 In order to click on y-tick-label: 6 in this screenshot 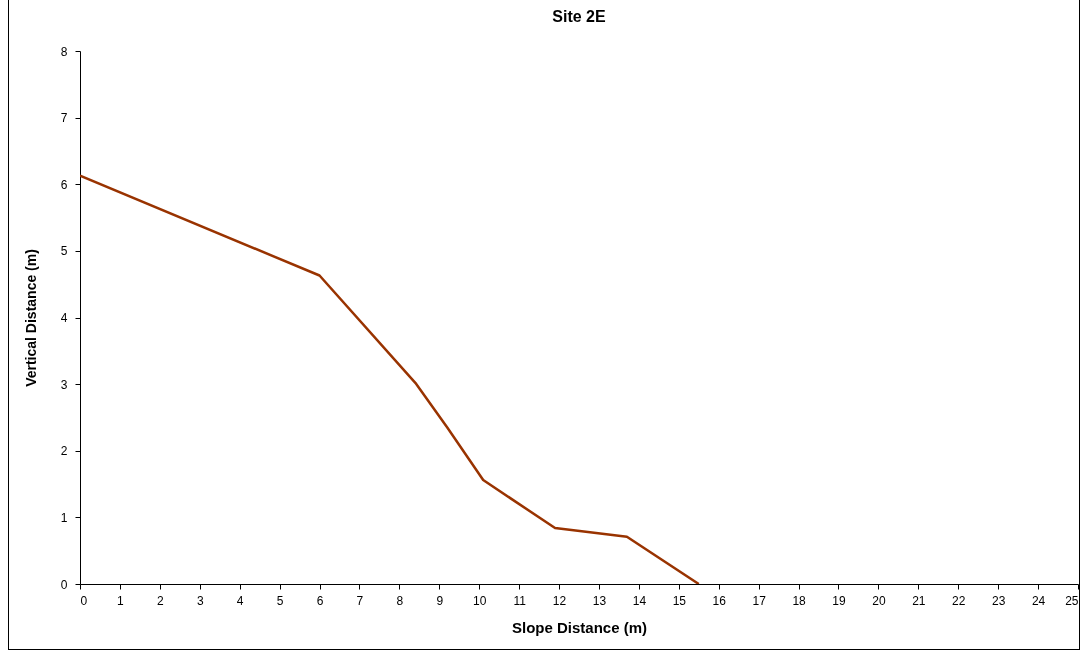, I will do `click(64, 184)`.